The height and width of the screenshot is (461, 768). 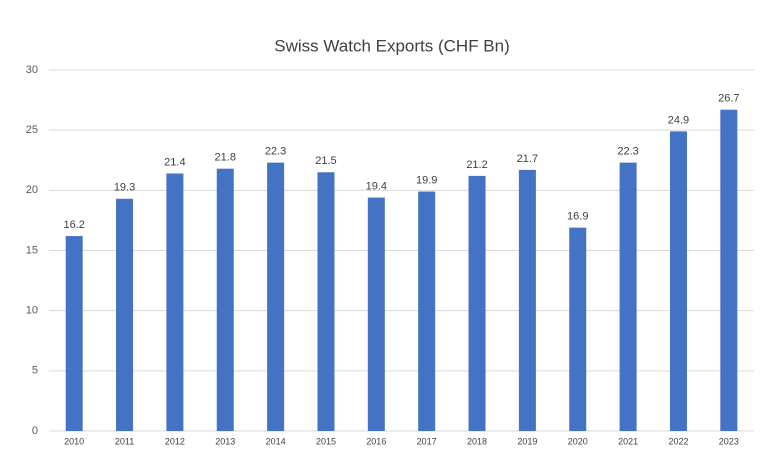 What do you see at coordinates (477, 441) in the screenshot?
I see `x-tick-label: 2018` at bounding box center [477, 441].